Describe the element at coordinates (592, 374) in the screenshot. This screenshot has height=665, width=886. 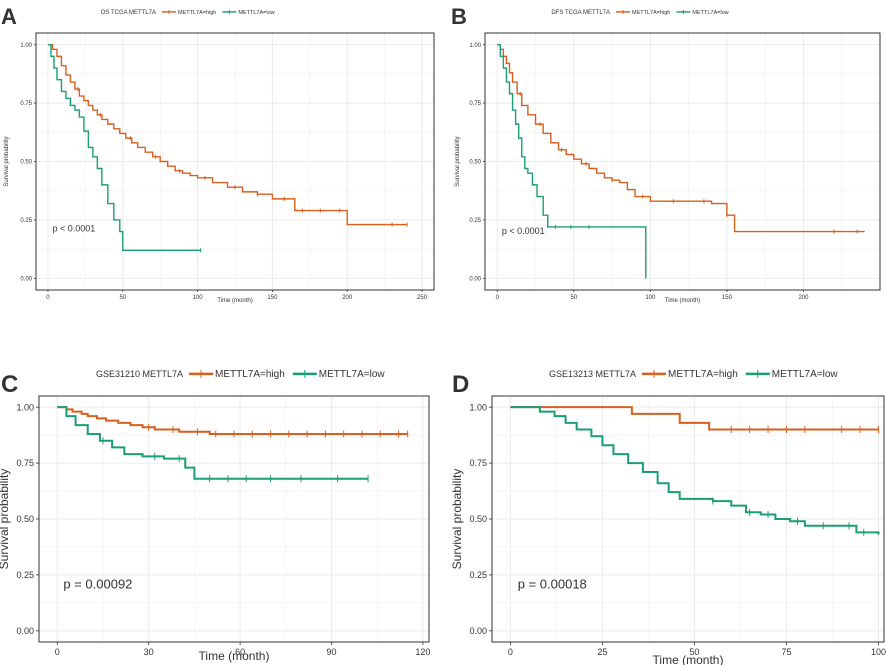
I see `chart-title: GSE13213 METTL7A` at that location.